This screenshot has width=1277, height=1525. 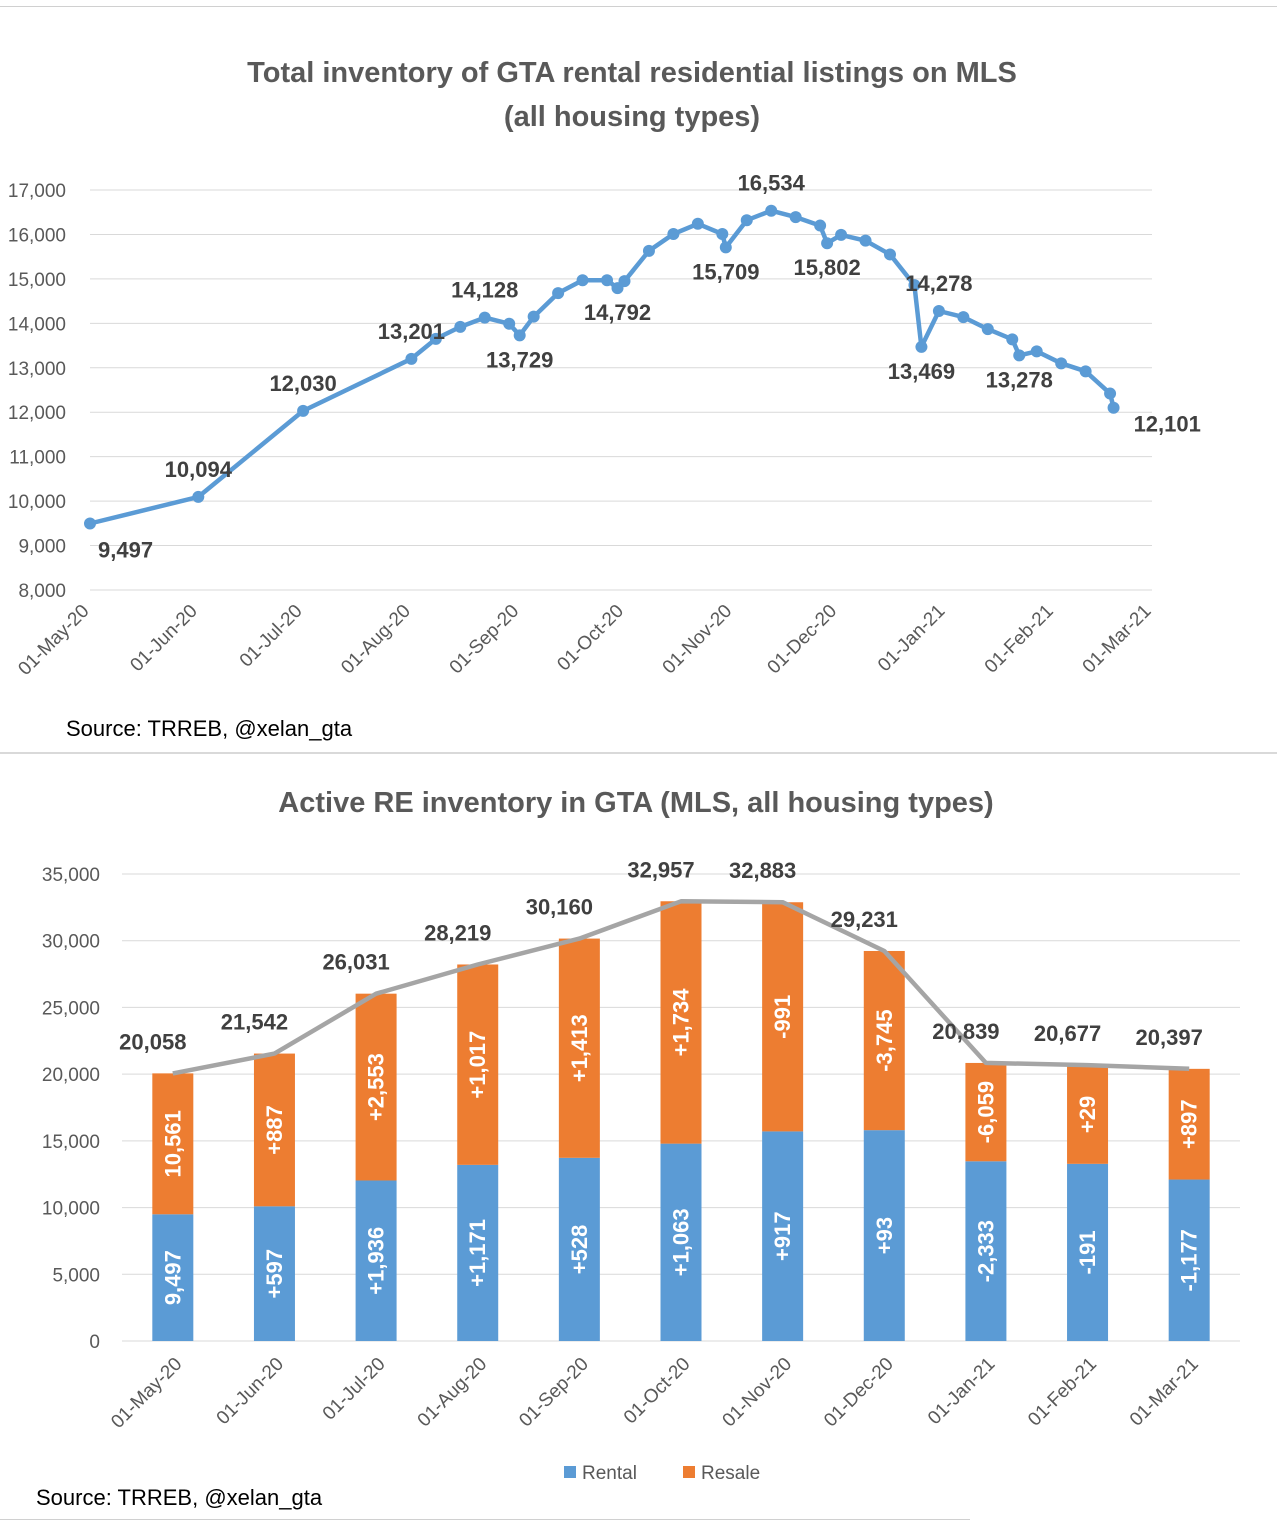 I want to click on chart1-data-label: 14,278, so click(x=938, y=283).